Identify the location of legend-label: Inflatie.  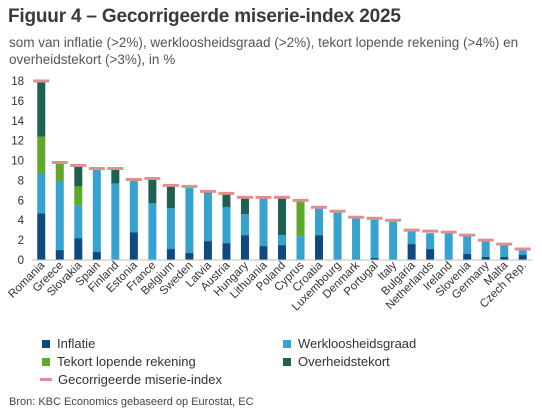
(76, 343).